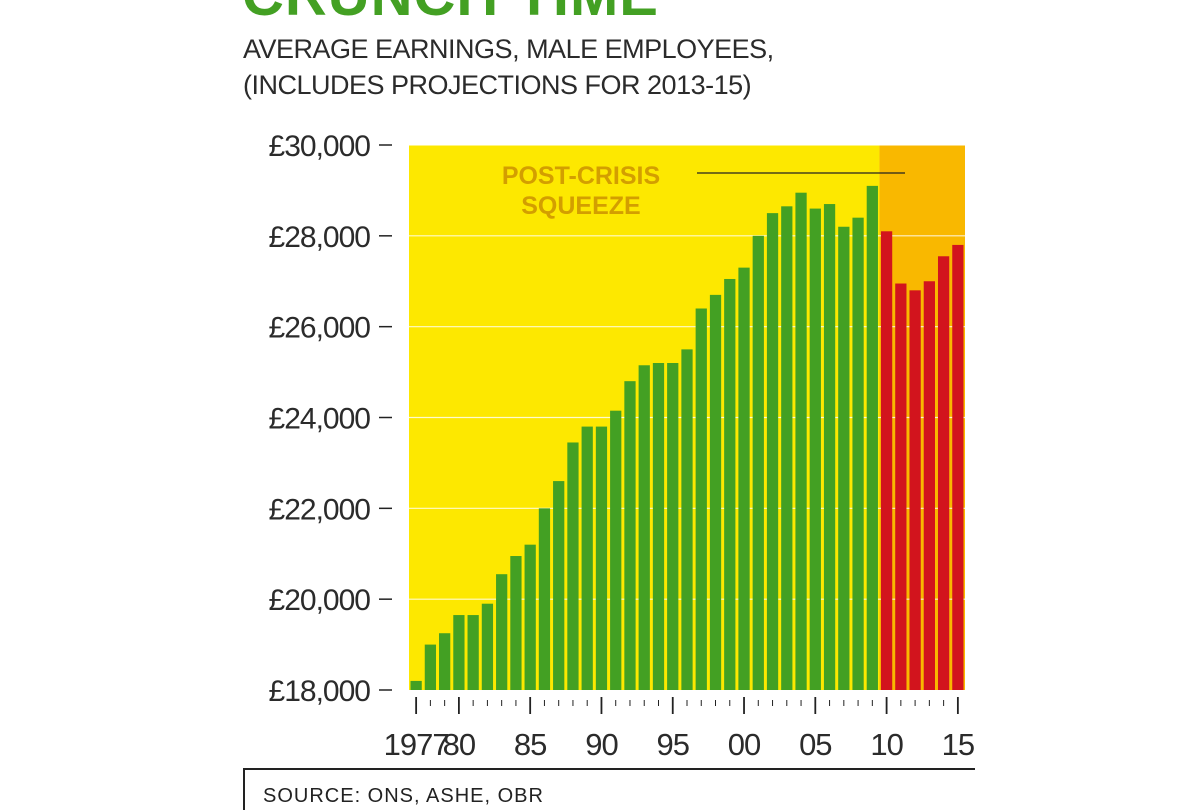 This screenshot has width=1200, height=810. What do you see at coordinates (450, 14) in the screenshot?
I see `chart-title: CRUNCH TIME` at bounding box center [450, 14].